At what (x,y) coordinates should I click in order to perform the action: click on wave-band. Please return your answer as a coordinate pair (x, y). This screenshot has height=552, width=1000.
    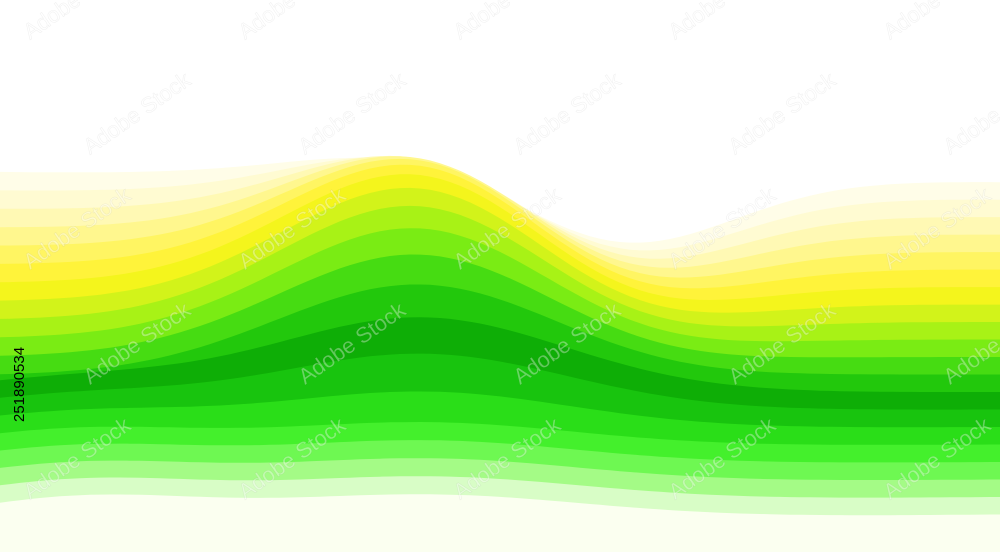
    Looking at the image, I should click on (500, 523).